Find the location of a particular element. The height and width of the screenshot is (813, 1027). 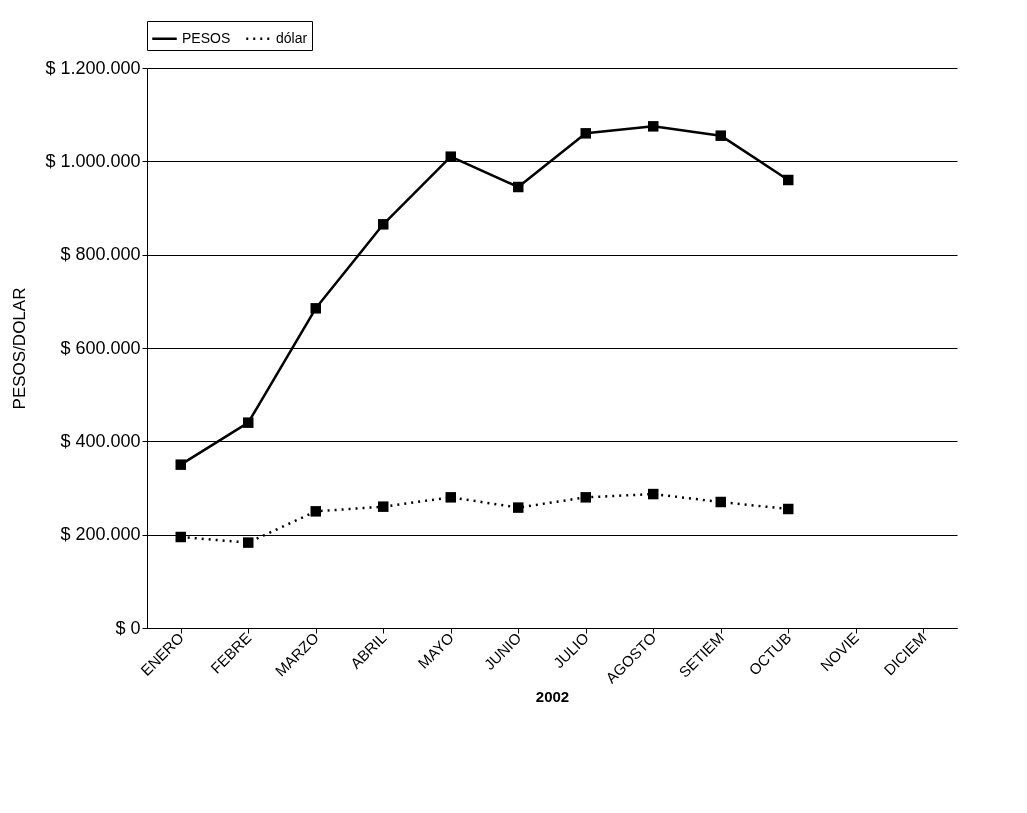

legend-label: dólar is located at coordinates (292, 37).